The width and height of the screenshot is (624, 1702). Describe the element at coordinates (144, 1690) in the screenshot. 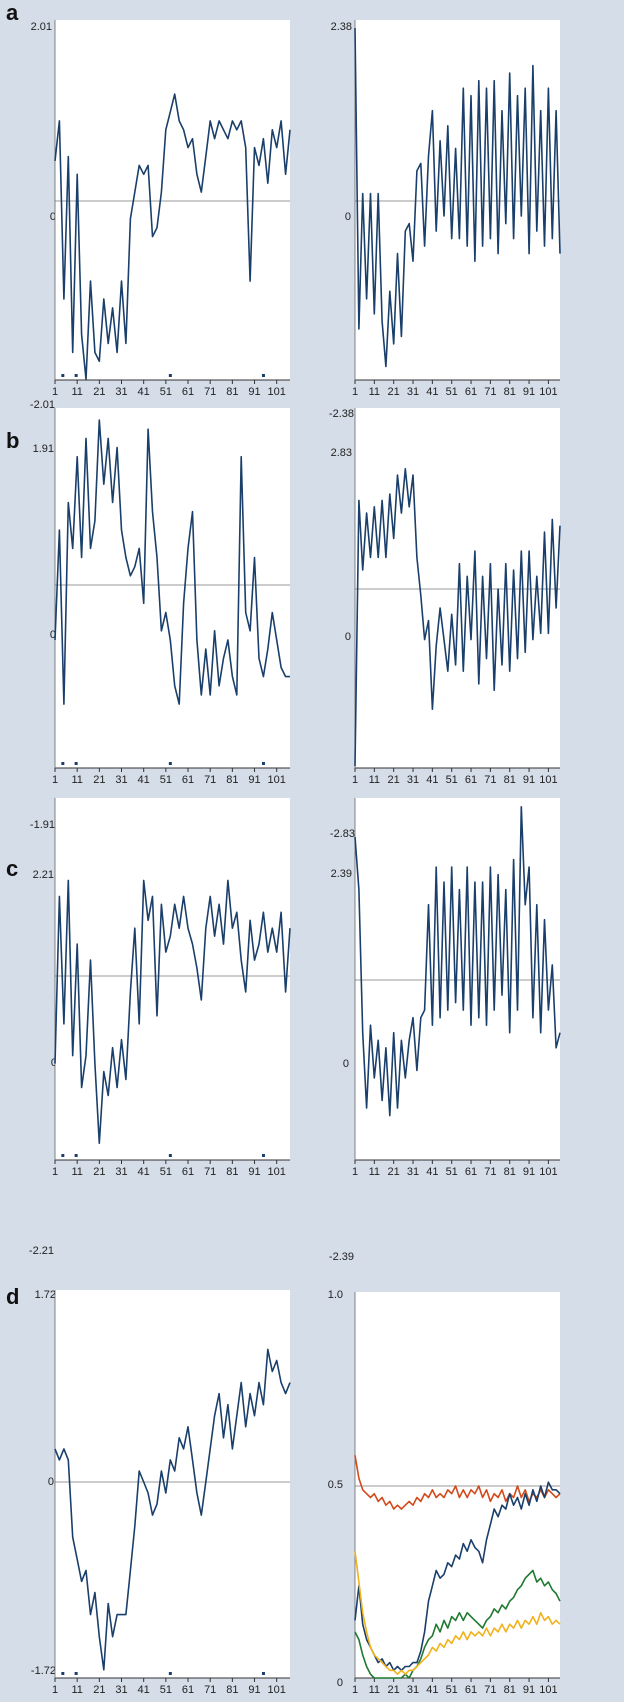

I see `d-left-x-tick-label-41: 41` at that location.